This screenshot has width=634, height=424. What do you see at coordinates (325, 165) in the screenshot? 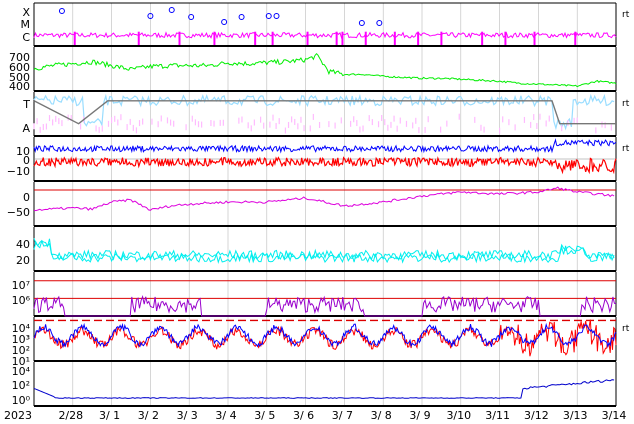
I see `bz-line` at bounding box center [325, 165].